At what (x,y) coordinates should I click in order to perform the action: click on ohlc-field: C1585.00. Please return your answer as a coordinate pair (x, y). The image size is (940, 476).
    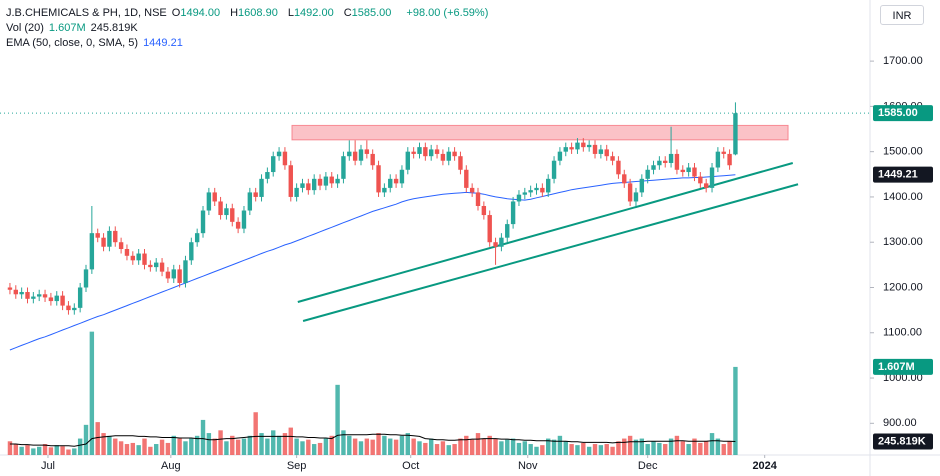
    Looking at the image, I should click on (370, 13).